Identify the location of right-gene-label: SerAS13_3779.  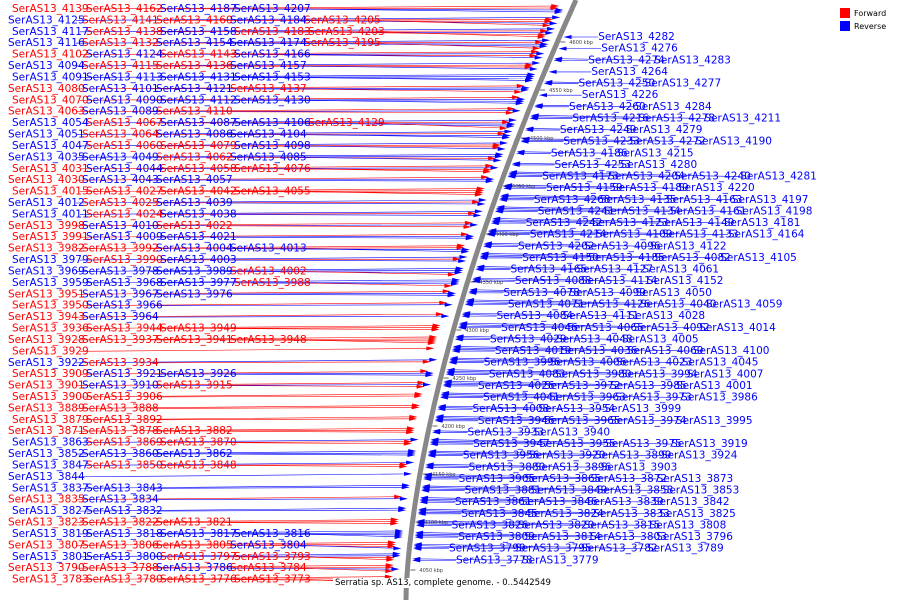
(560, 560).